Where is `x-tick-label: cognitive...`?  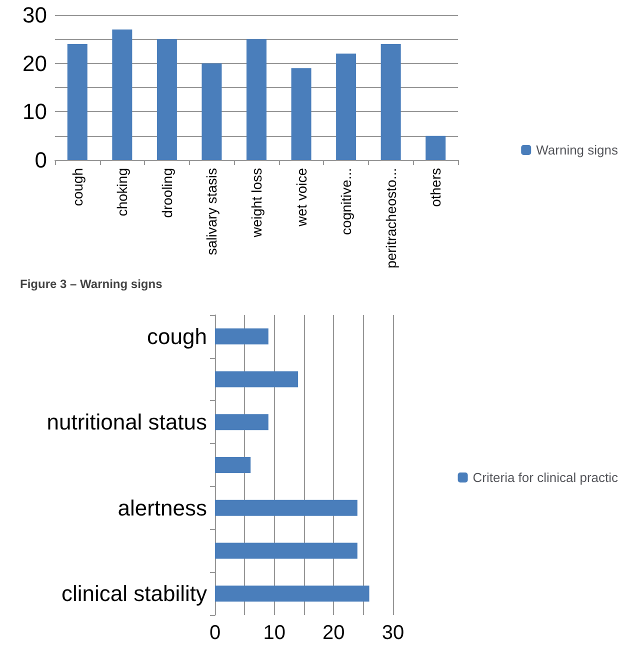 x-tick-label: cognitive... is located at coordinates (346, 201).